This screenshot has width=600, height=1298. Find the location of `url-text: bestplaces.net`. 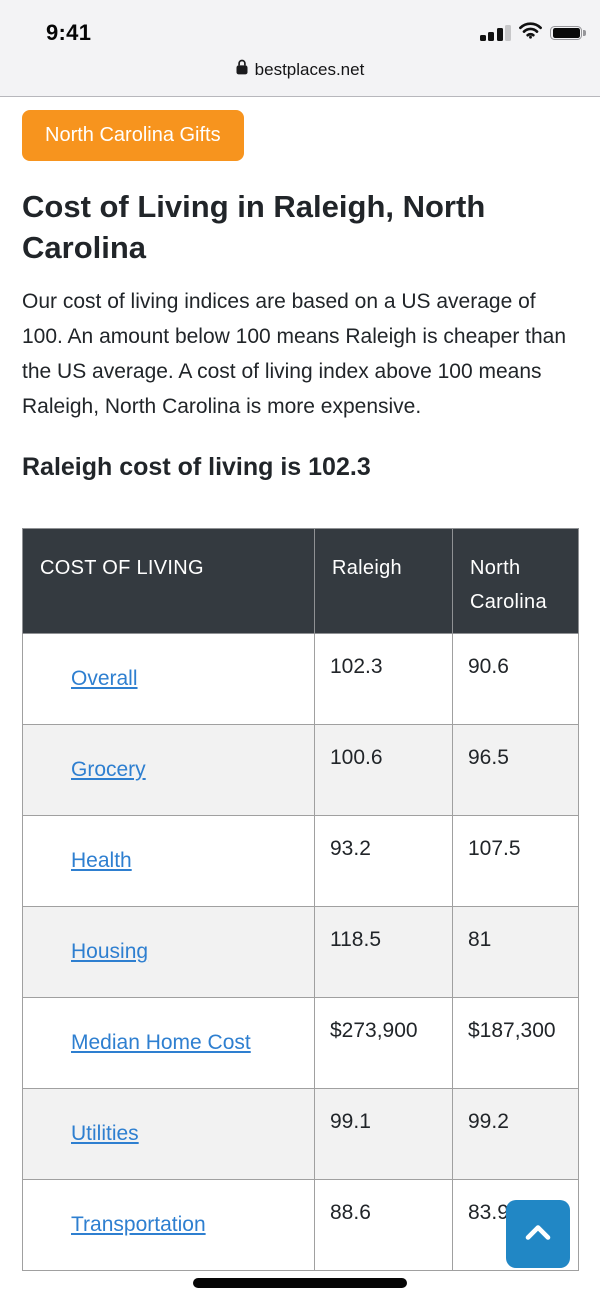

url-text: bestplaces.net is located at coordinates (309, 69).